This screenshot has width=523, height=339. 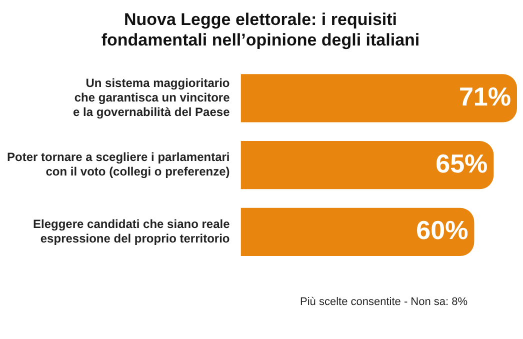 I want to click on data-label: 71%, so click(x=484, y=96).